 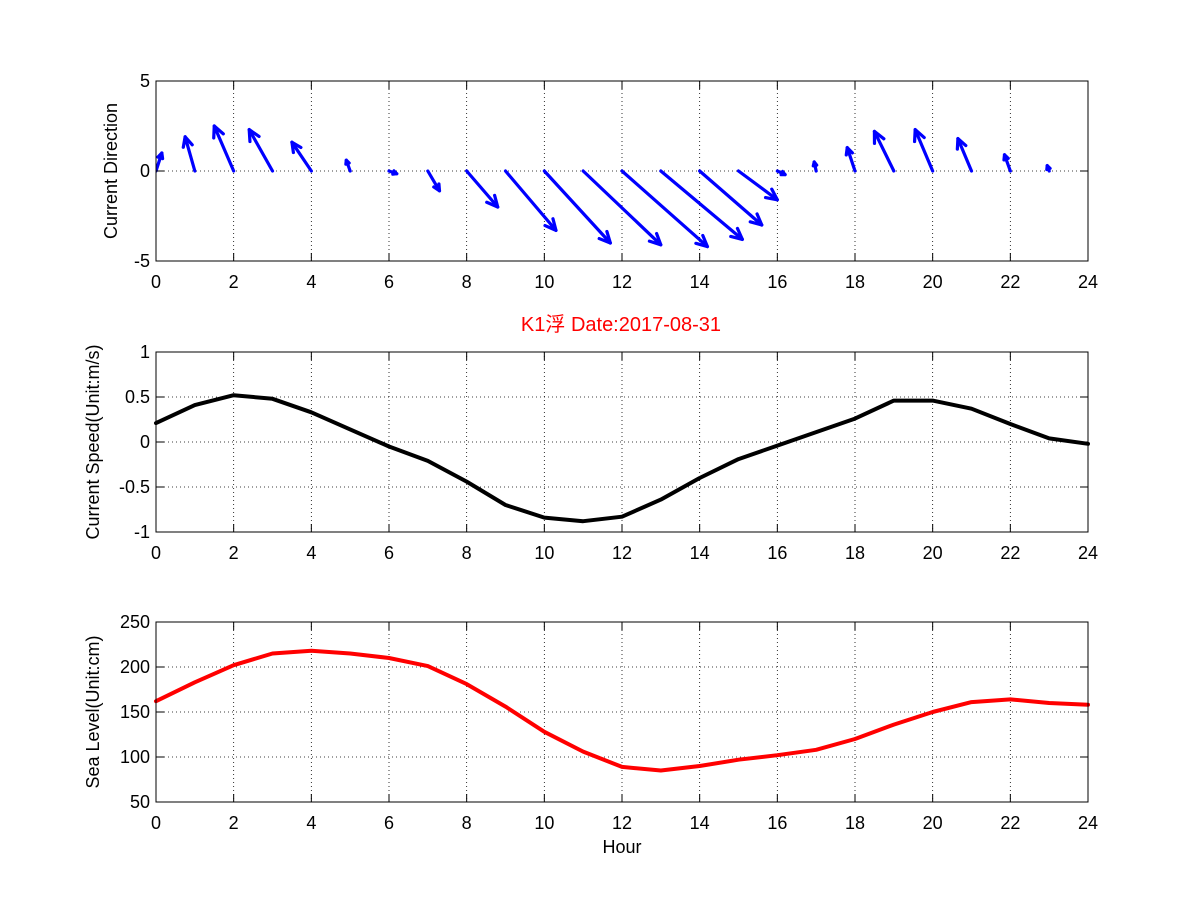 What do you see at coordinates (145, 81) in the screenshot?
I see `tick-label-y: 5` at bounding box center [145, 81].